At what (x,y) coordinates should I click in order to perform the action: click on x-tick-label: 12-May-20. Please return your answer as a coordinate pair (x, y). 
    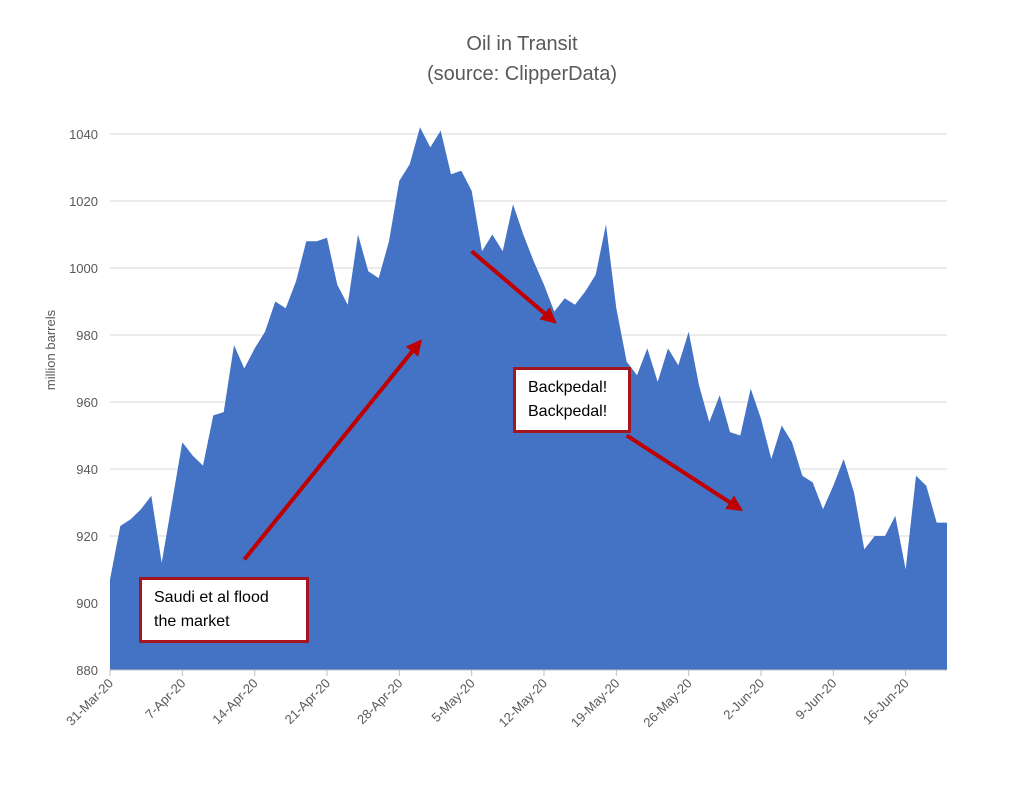
    Looking at the image, I should click on (523, 703).